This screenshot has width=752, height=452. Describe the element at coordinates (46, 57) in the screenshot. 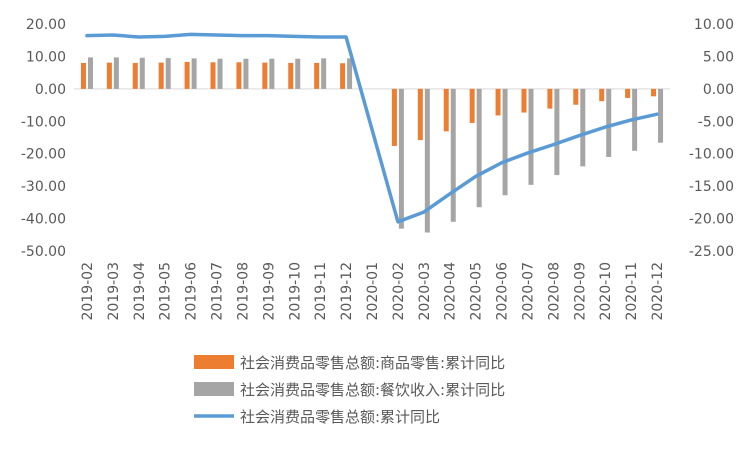

I see `left-tick-label: 10.00` at that location.